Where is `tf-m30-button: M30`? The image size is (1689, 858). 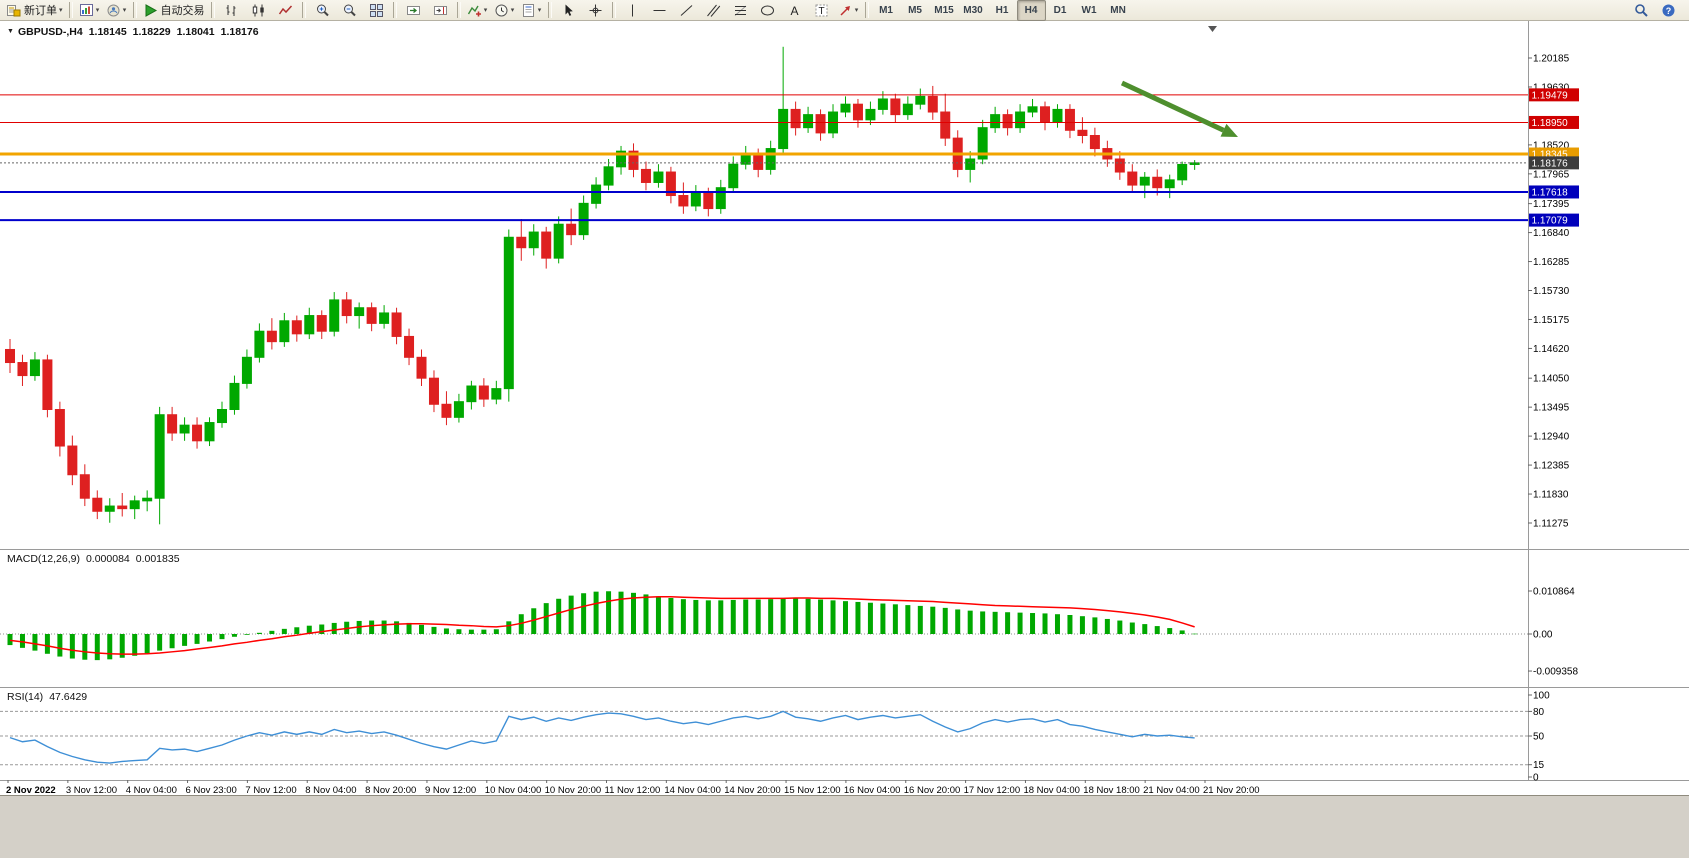 tf-m30-button: M30 is located at coordinates (973, 10).